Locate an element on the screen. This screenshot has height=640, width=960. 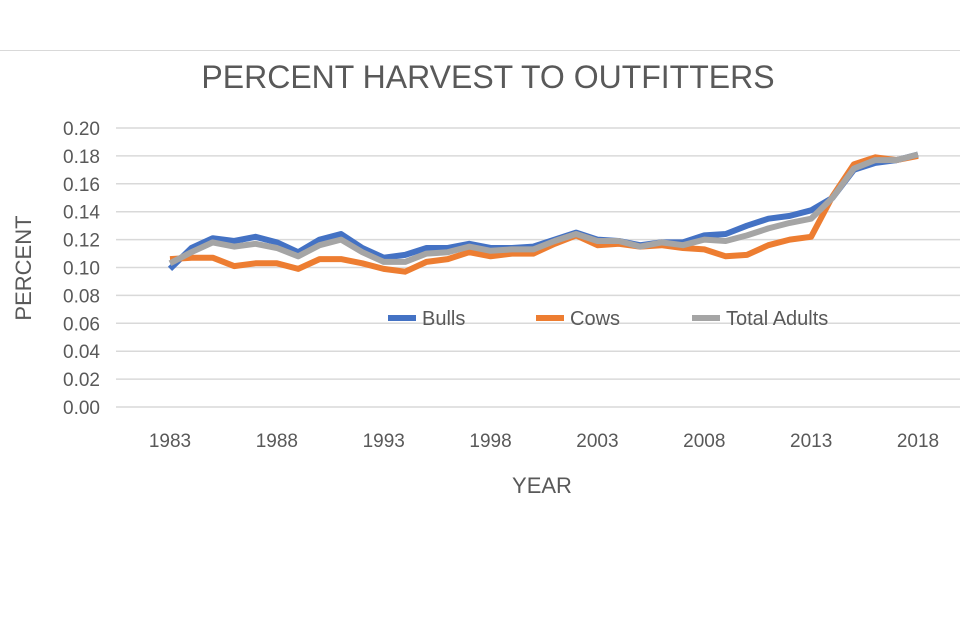
top-divider is located at coordinates (480, 50).